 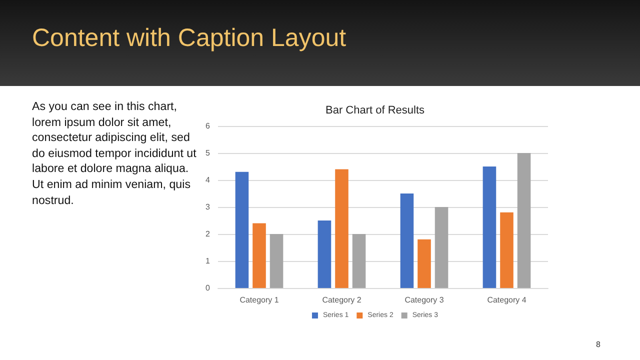 I want to click on text: As you can see in this chart, lorem ipsum dolor sit amet, consectetur adipiscing elit, sed do eiusmod tempor incididunt ut labore et dolore magna aliqua. Ut enim ad minim veniam, quis nostrud., so click(x=114, y=153).